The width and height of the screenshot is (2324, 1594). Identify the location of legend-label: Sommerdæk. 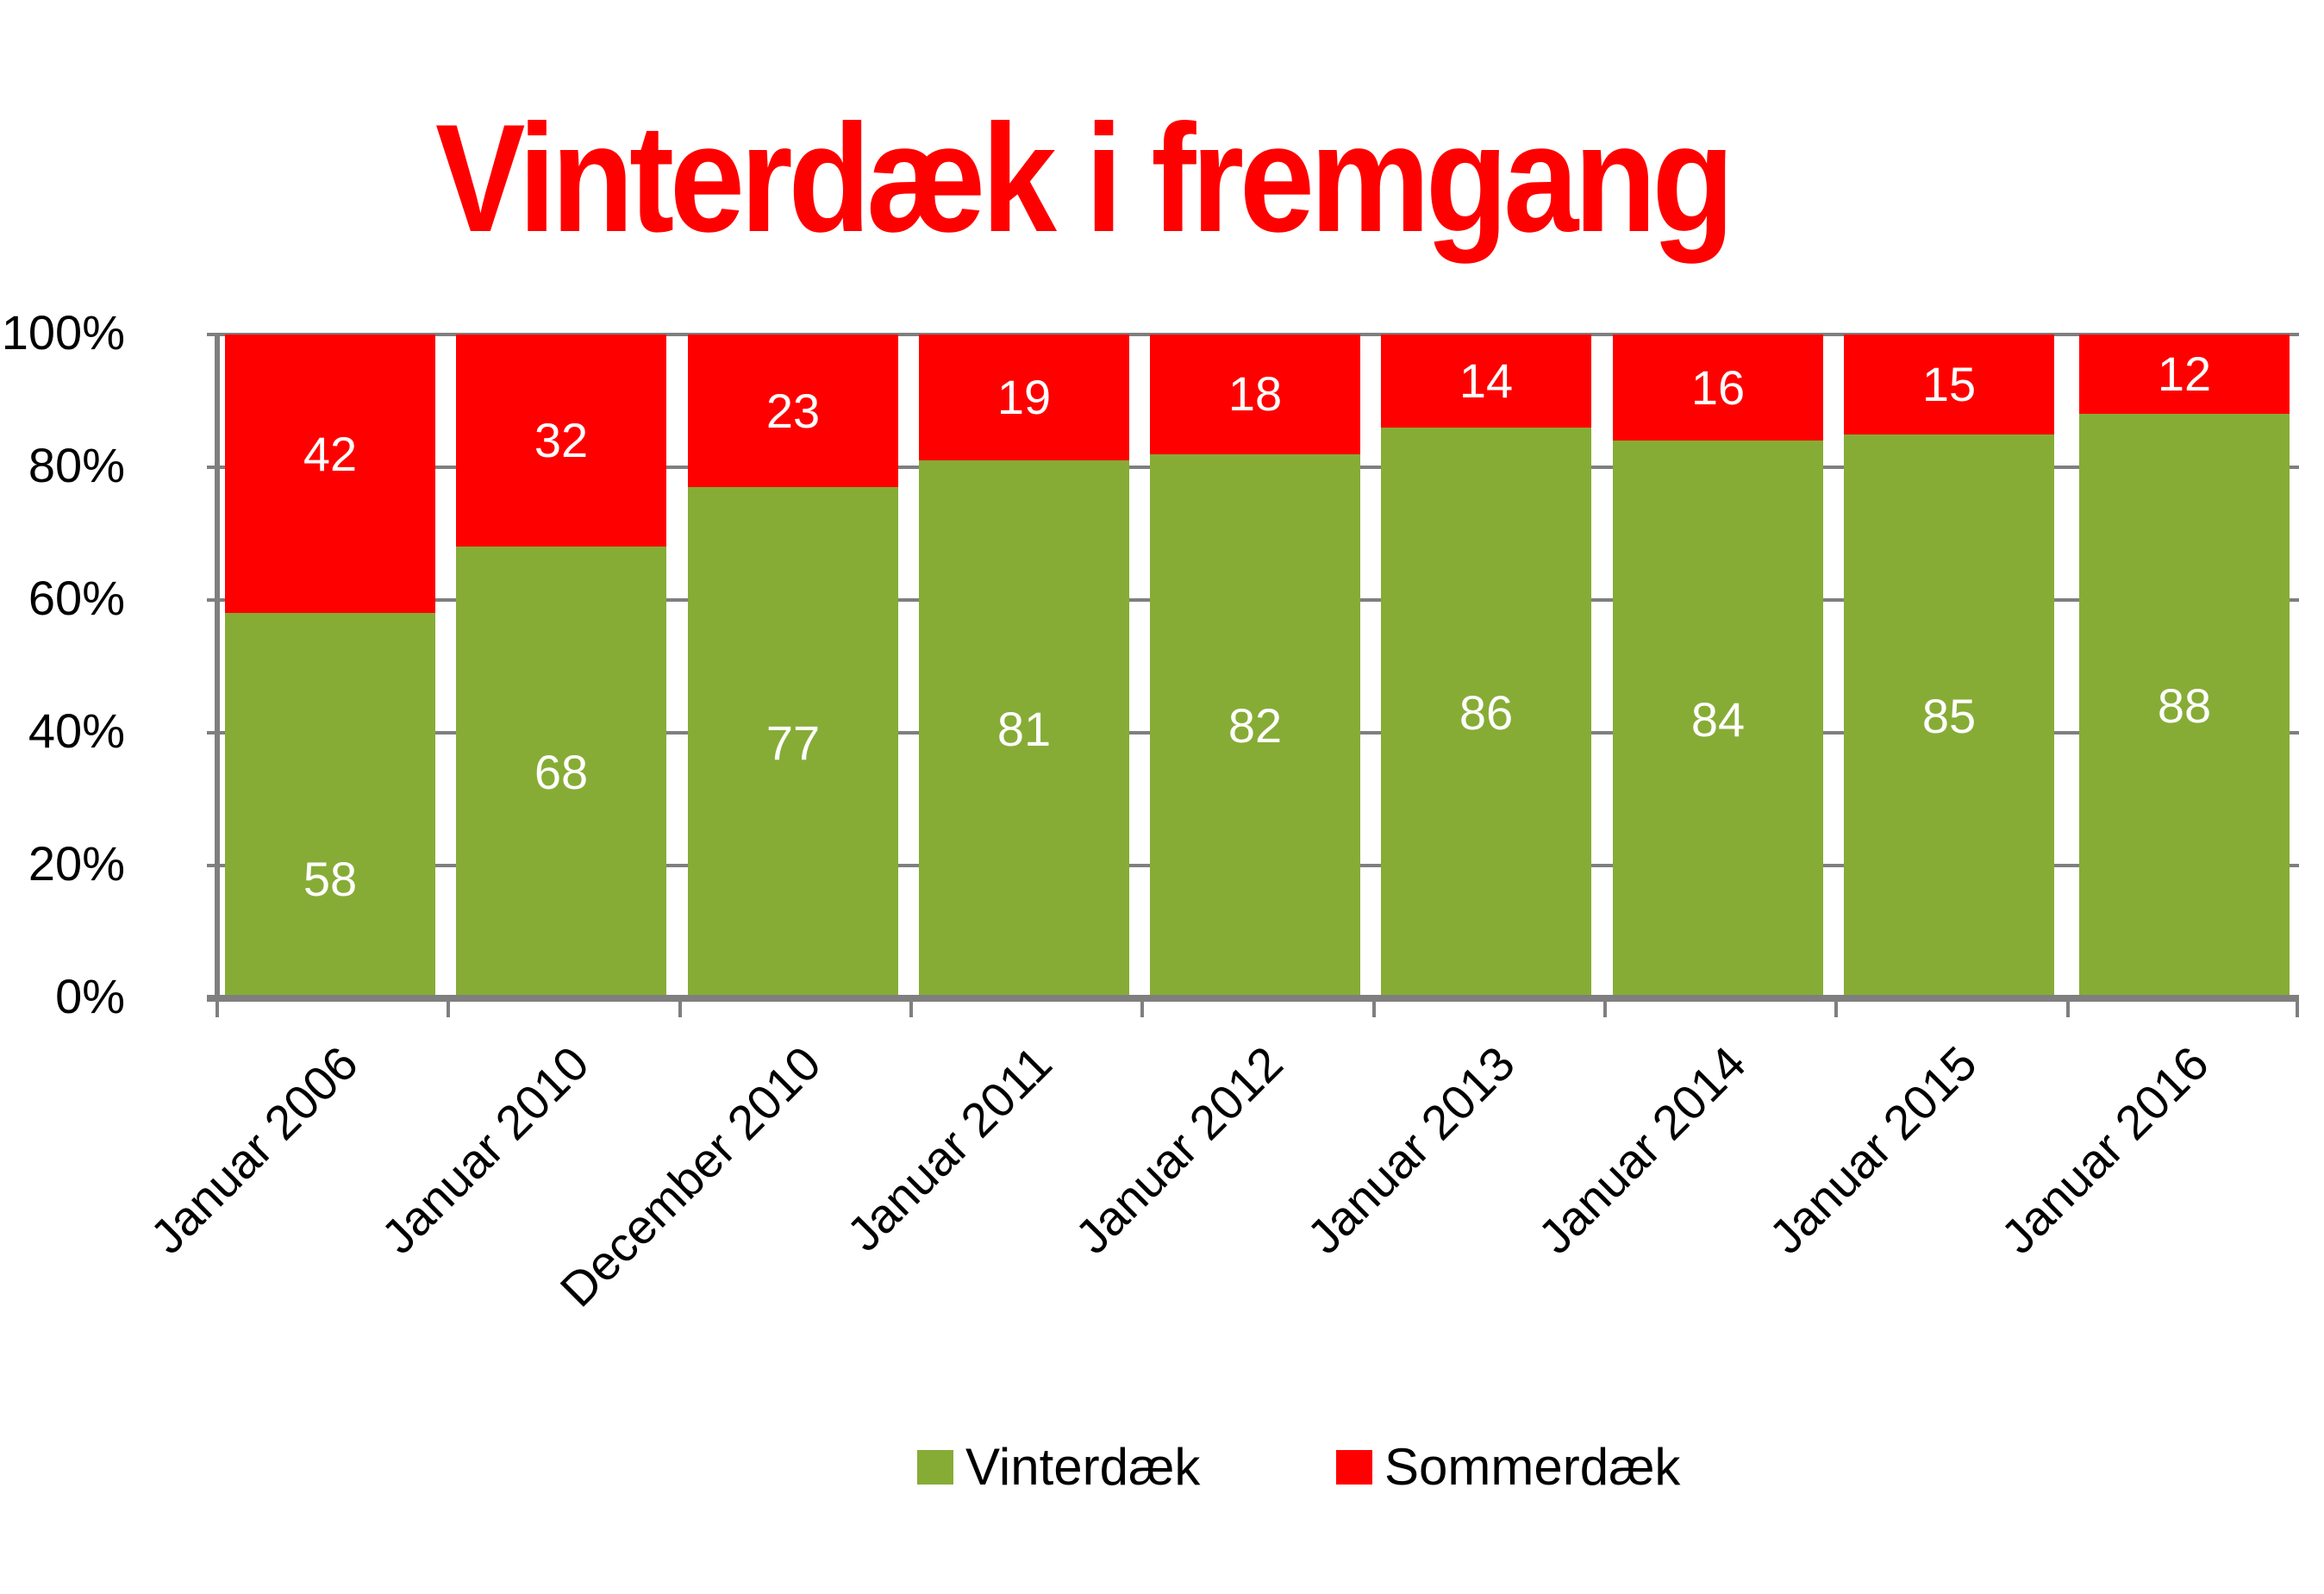
(1532, 1467).